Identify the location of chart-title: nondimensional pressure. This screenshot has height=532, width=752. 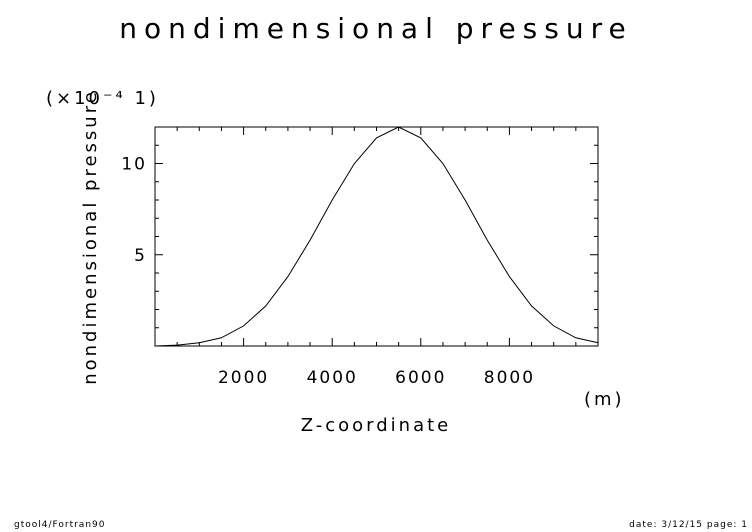
(375, 28).